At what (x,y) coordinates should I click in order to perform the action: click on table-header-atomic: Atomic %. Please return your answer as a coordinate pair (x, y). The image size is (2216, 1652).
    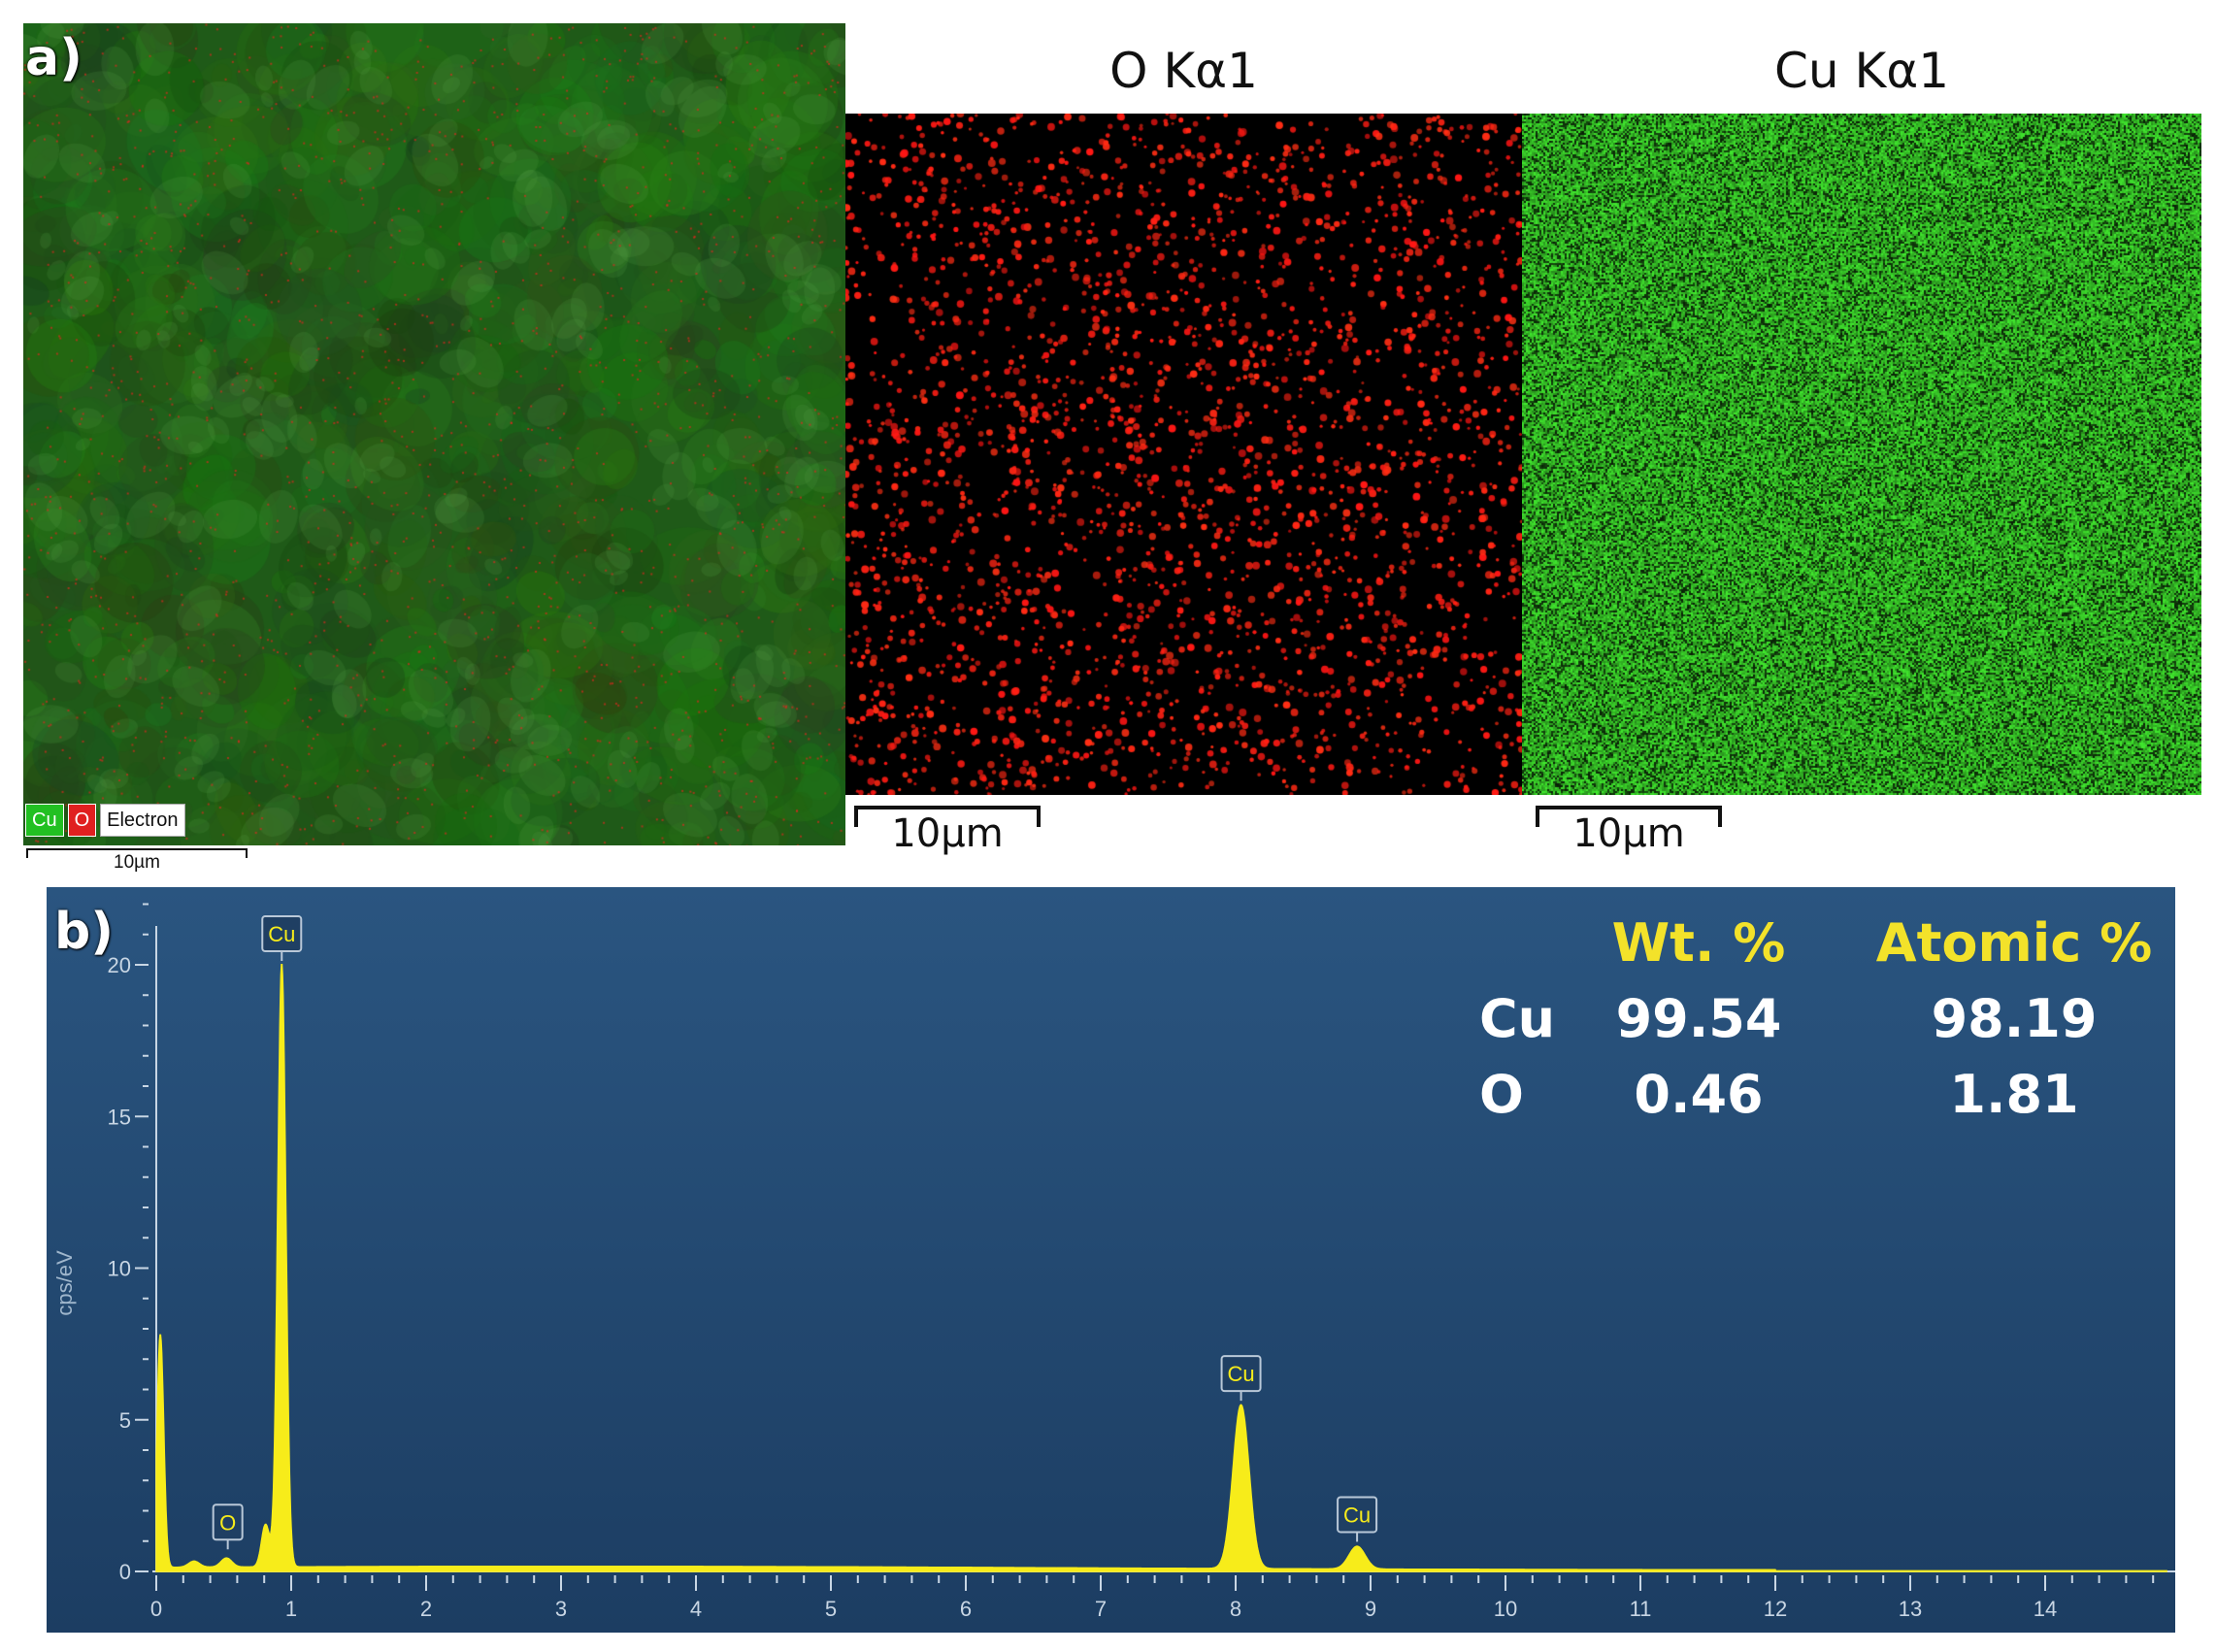
    Looking at the image, I should click on (2014, 943).